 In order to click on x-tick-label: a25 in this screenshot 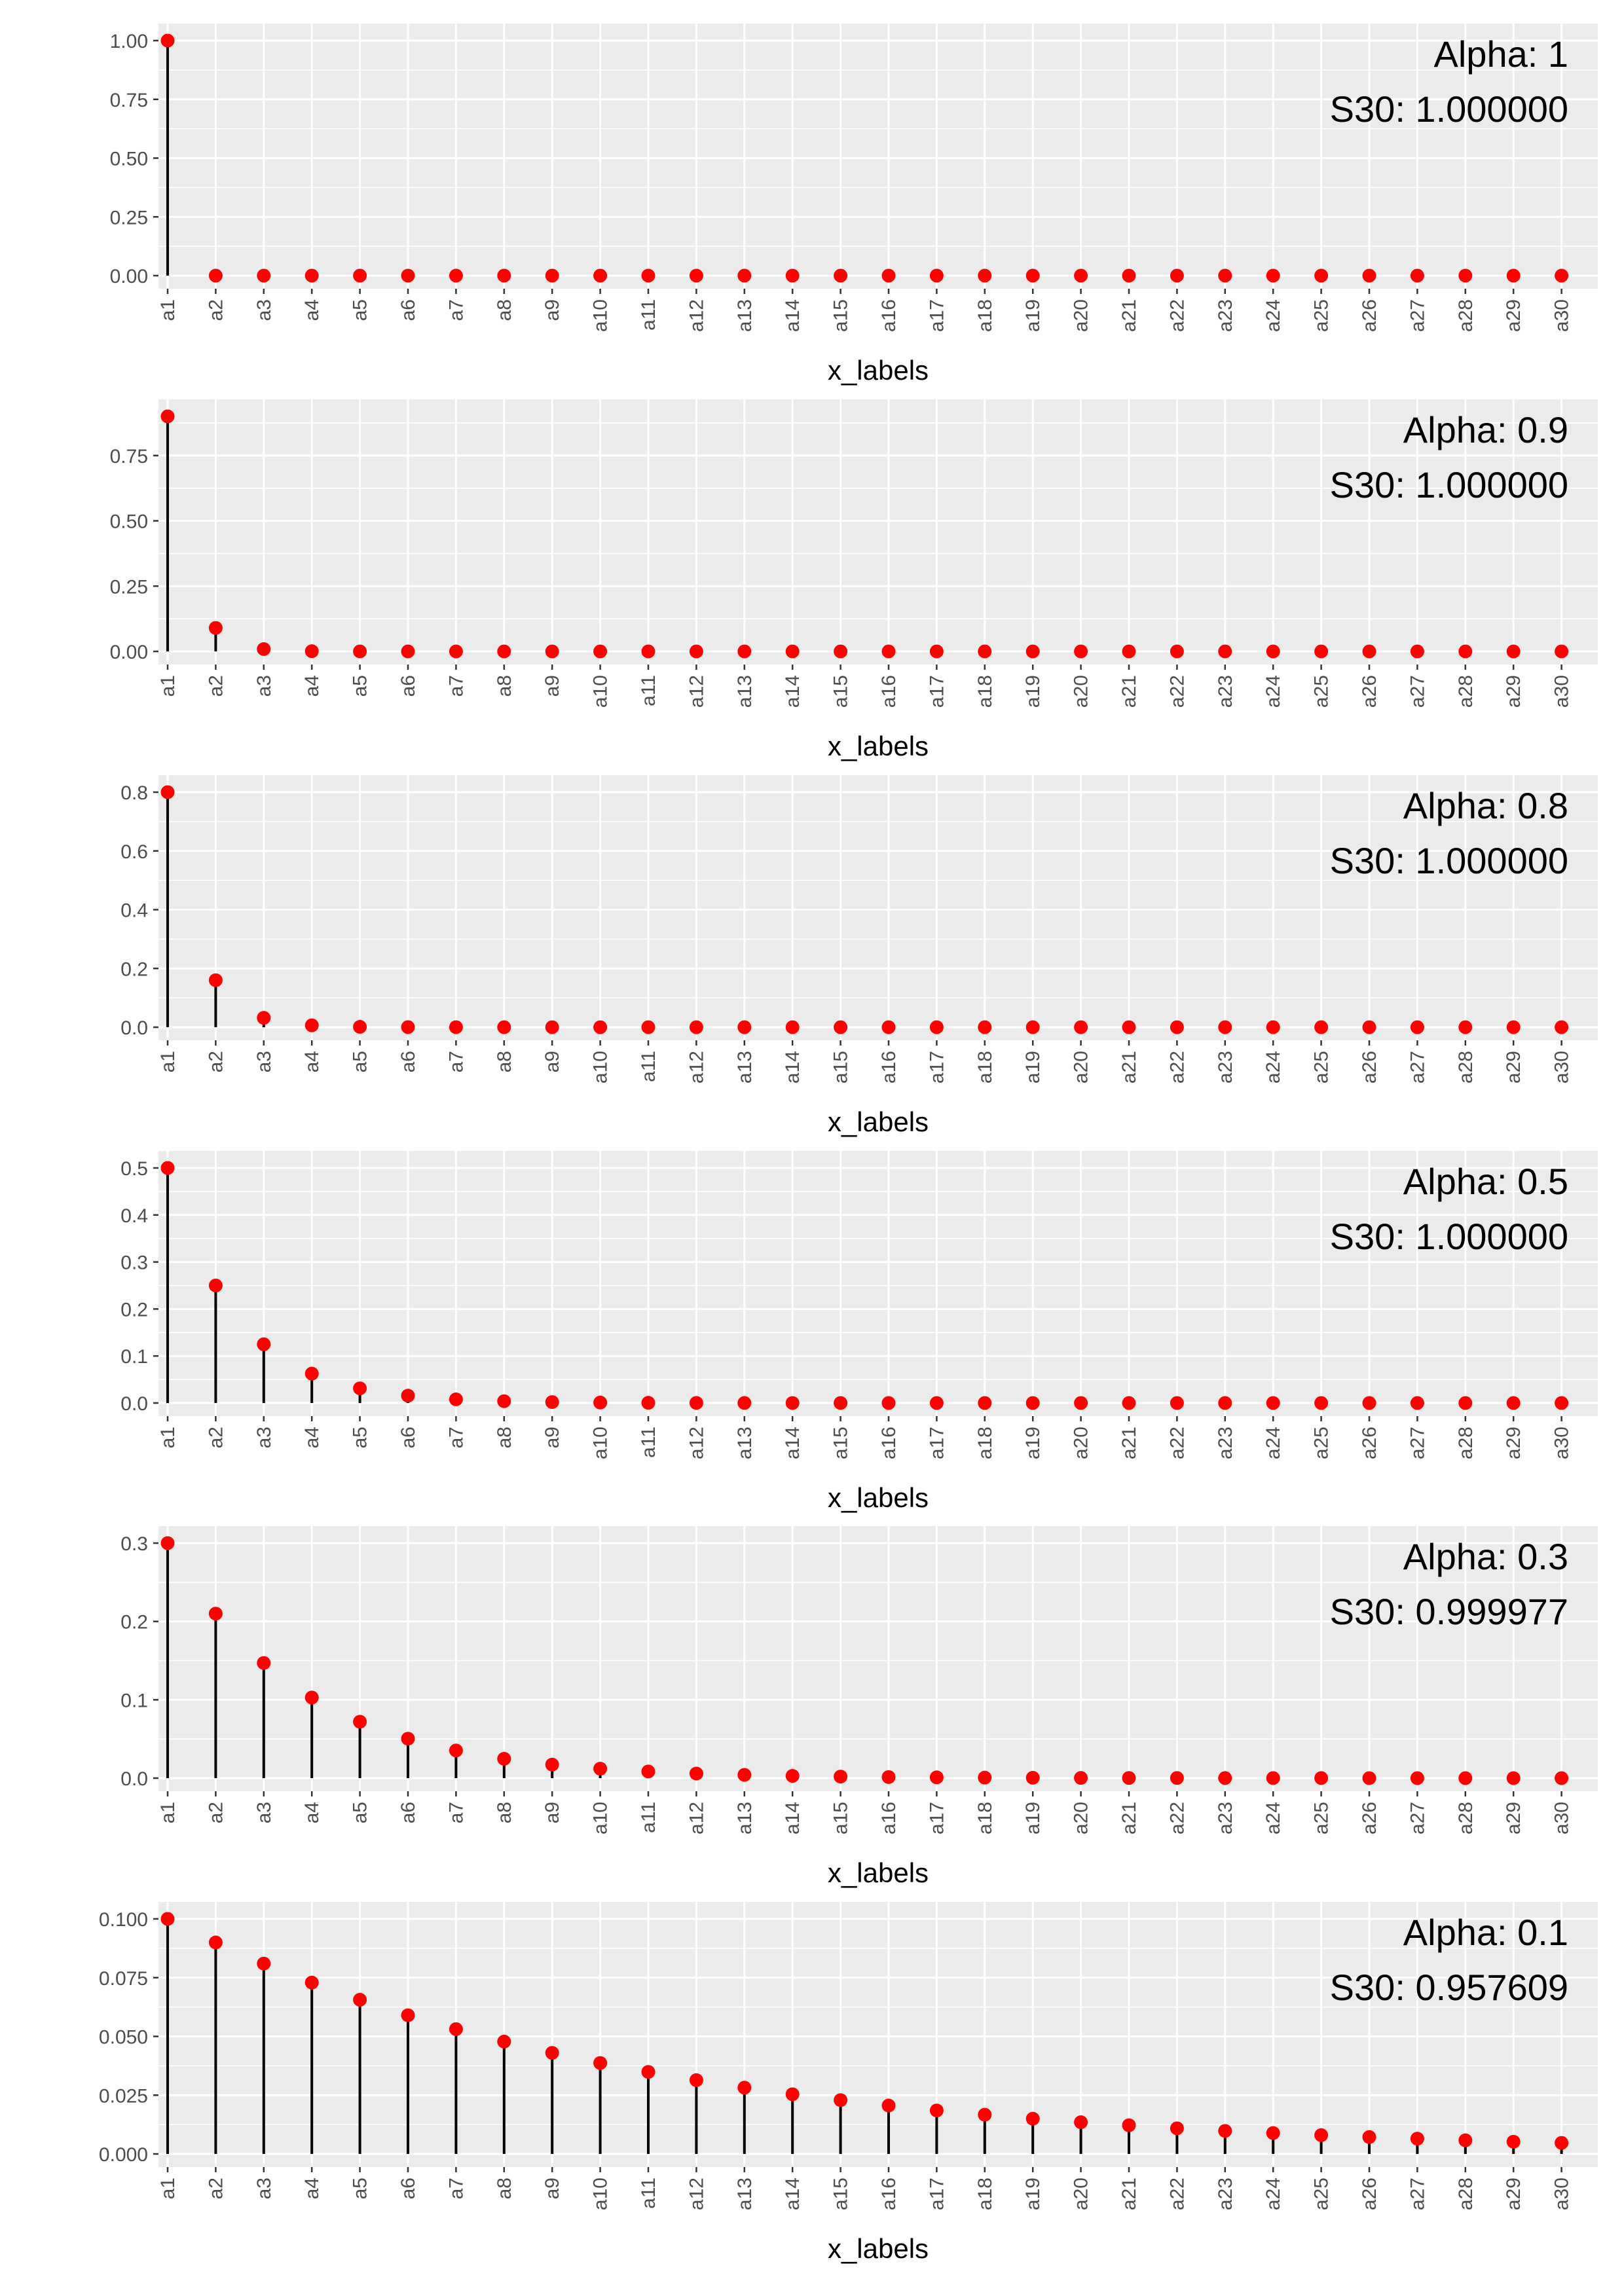, I will do `click(1322, 2194)`.